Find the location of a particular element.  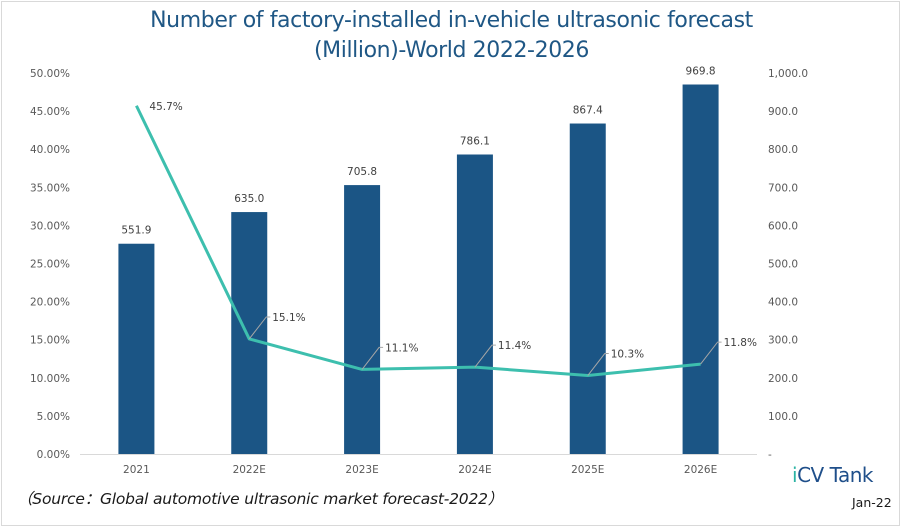

x-axis-tick-label: 2024E is located at coordinates (474, 470).